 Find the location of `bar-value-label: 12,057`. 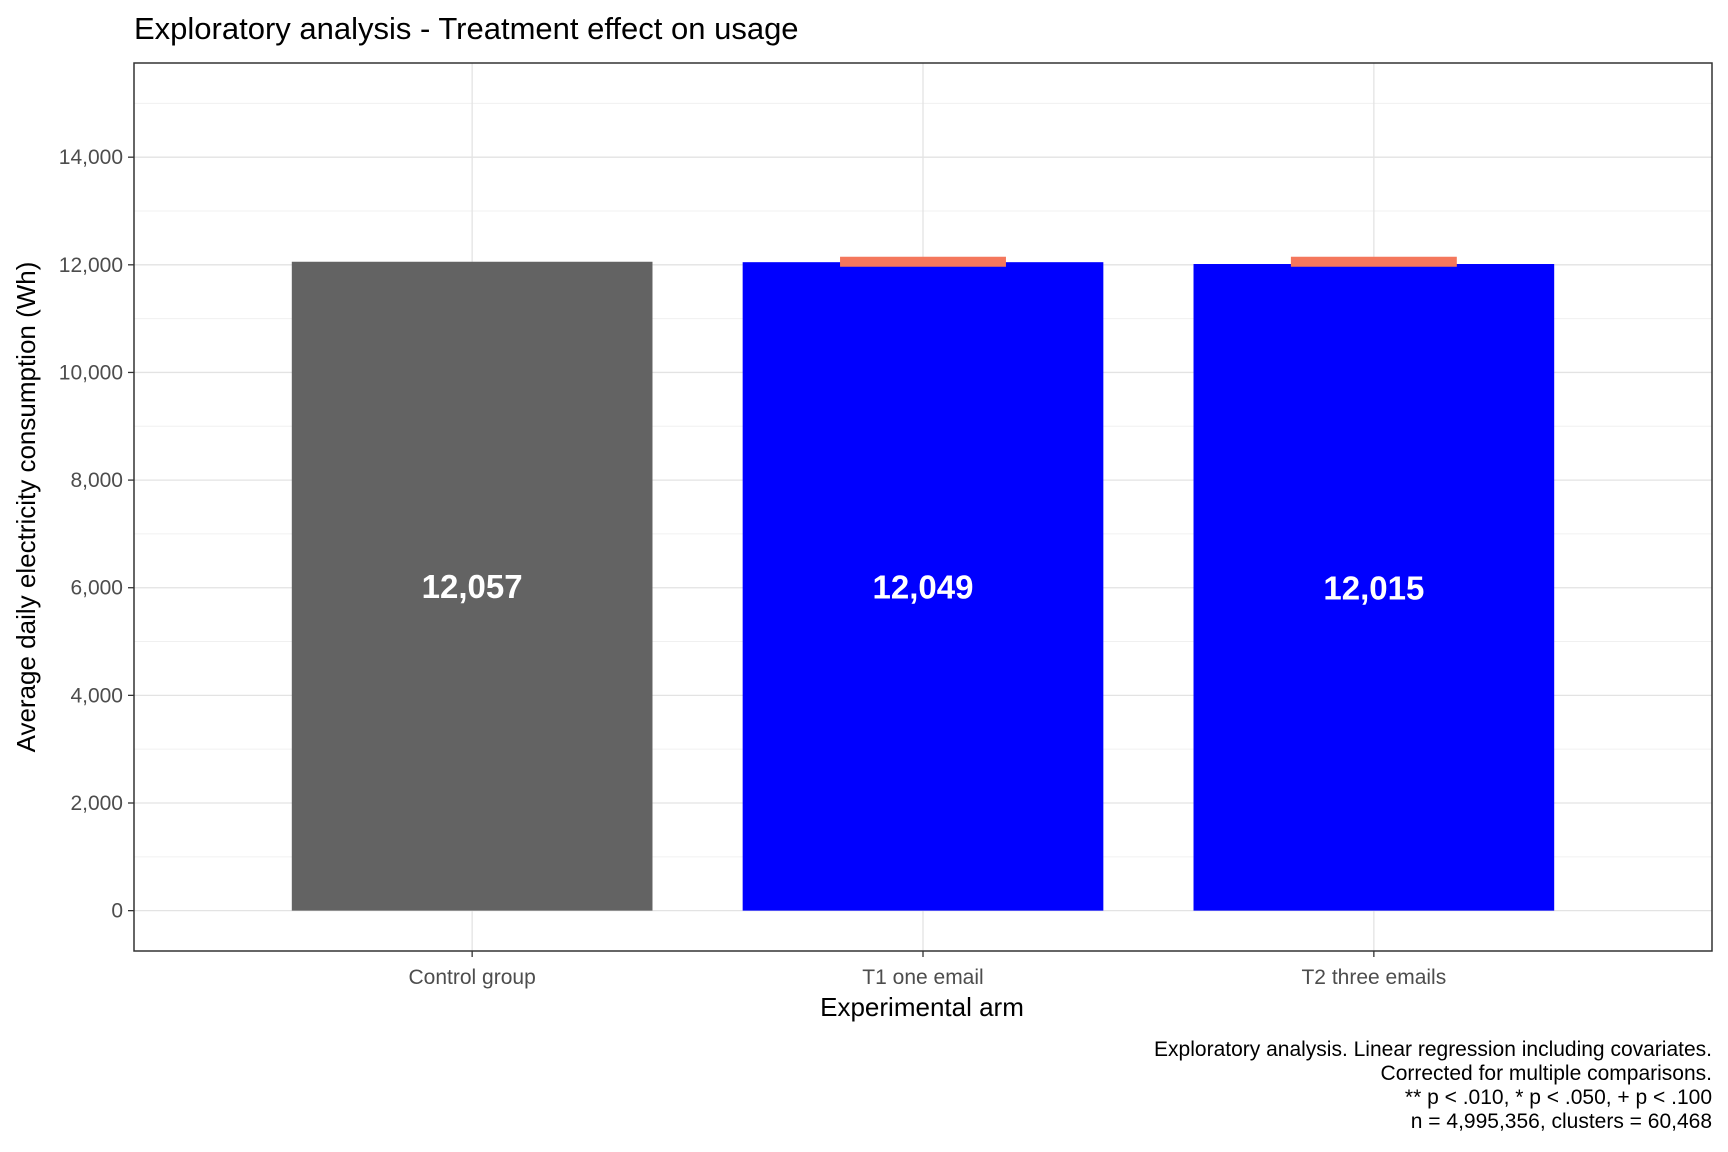

bar-value-label: 12,057 is located at coordinates (472, 586).